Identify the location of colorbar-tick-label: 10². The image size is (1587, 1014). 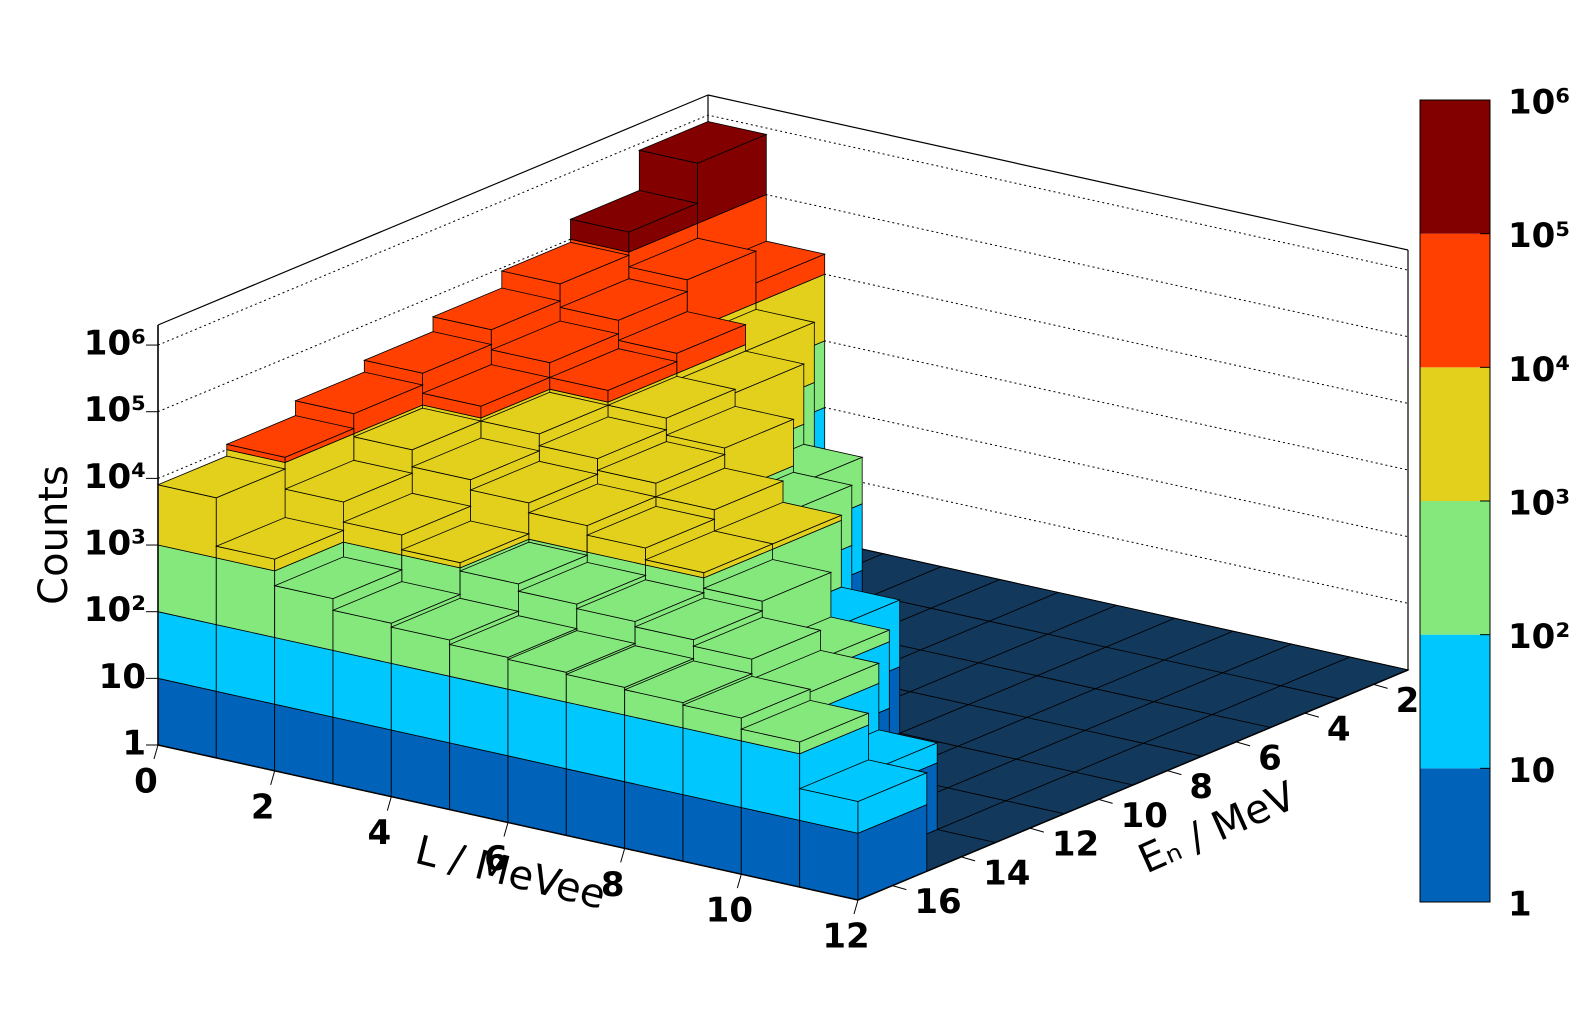
(1539, 637).